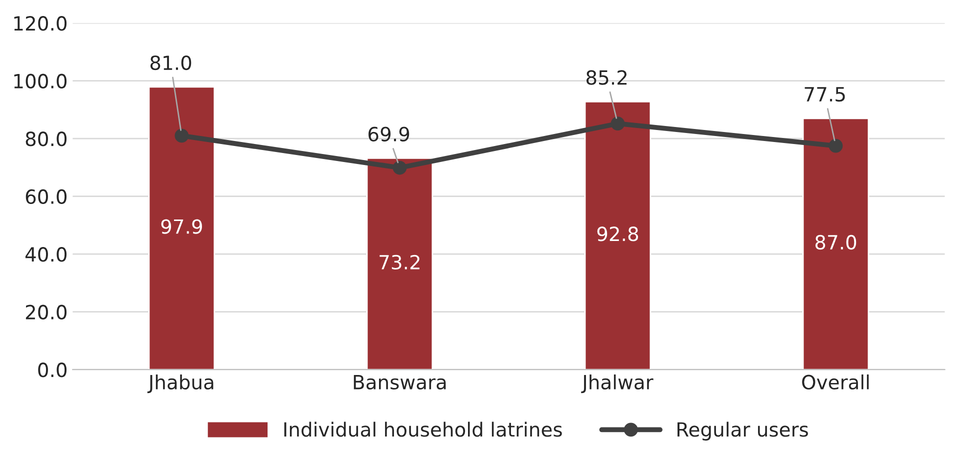 This screenshot has height=462, width=969. I want to click on y-tick-label: 60.0, so click(46, 196).